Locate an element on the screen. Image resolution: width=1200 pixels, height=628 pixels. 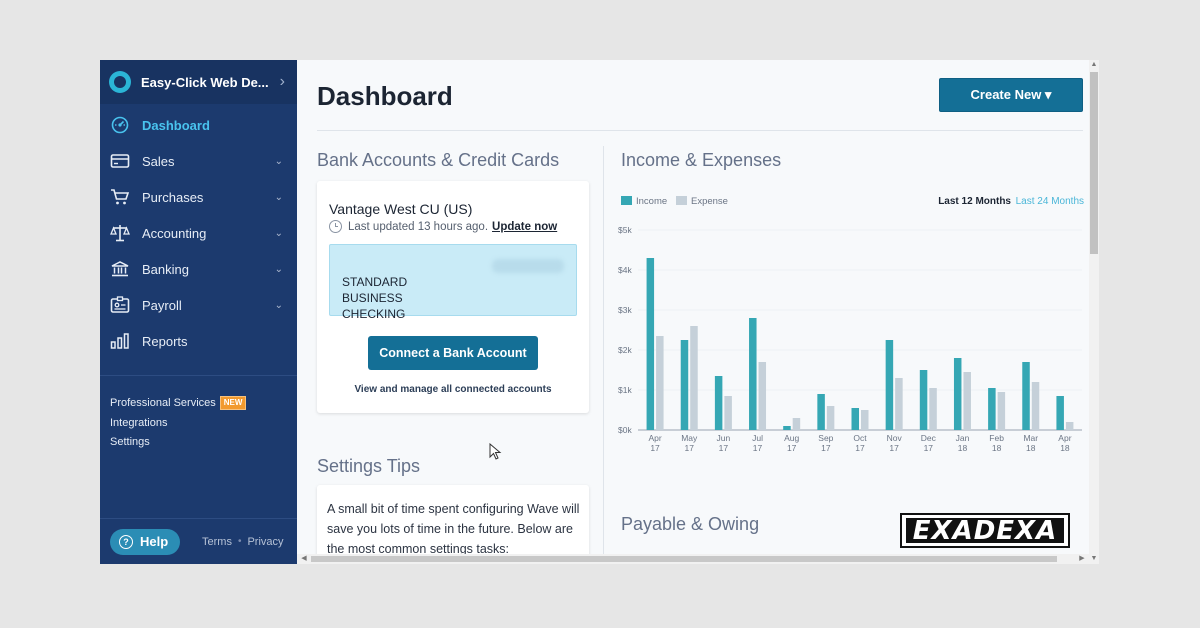
sidebar-footer: ? Help Terms • Privacy is located at coordinates (198, 541).